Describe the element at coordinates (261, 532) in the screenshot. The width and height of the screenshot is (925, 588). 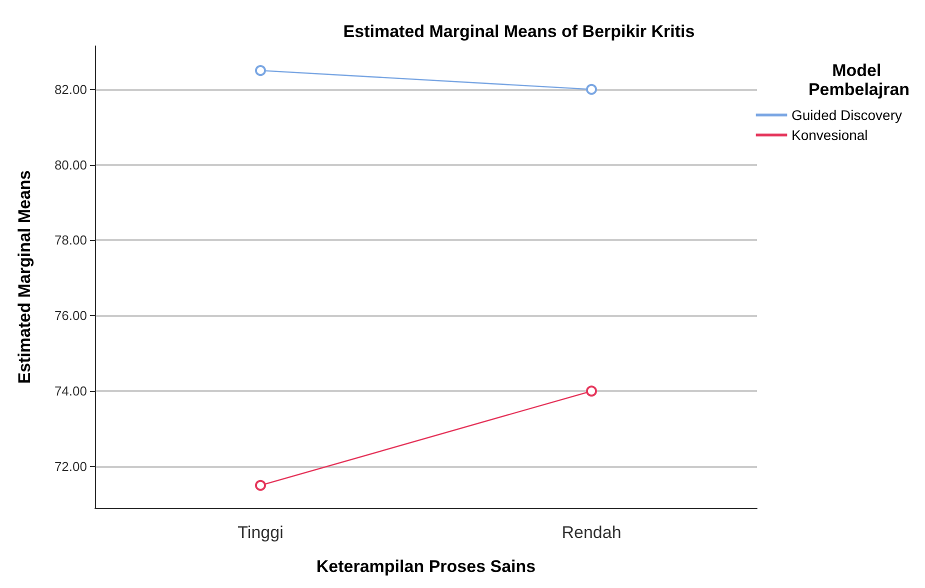
I see `x-tick-label: Tinggi` at that location.